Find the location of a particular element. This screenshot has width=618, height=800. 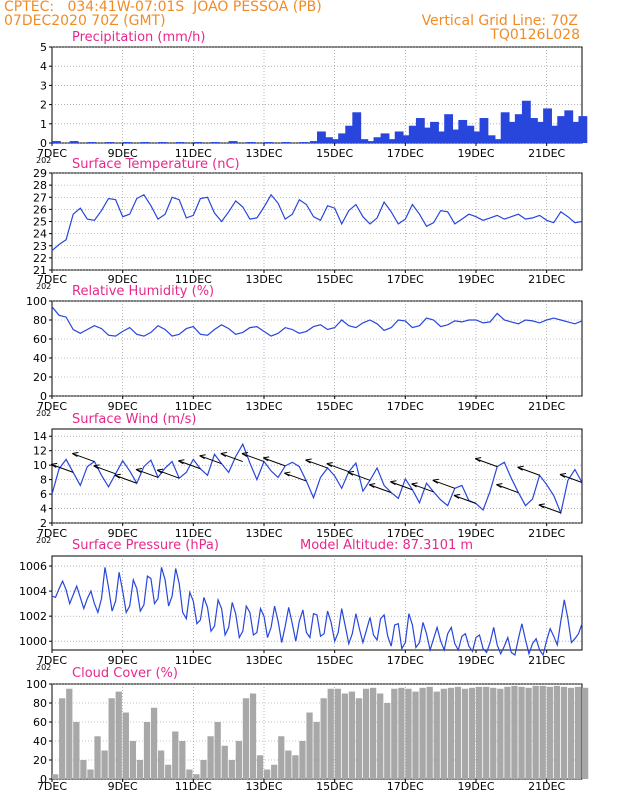

rh-ytick-label: 20 is located at coordinates (40, 377).